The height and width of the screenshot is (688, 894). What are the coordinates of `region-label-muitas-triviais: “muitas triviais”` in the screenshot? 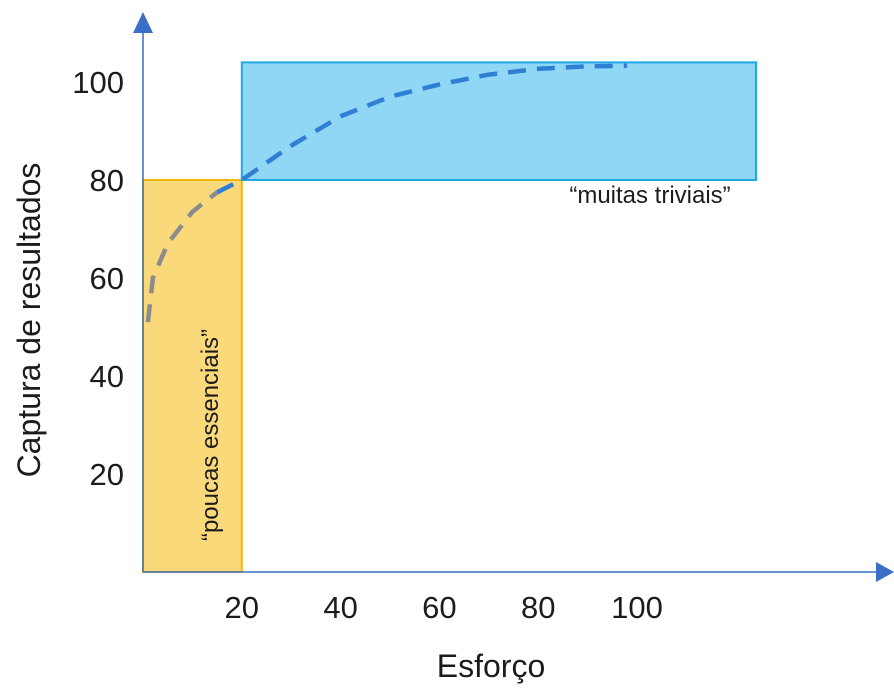 It's located at (649, 195).